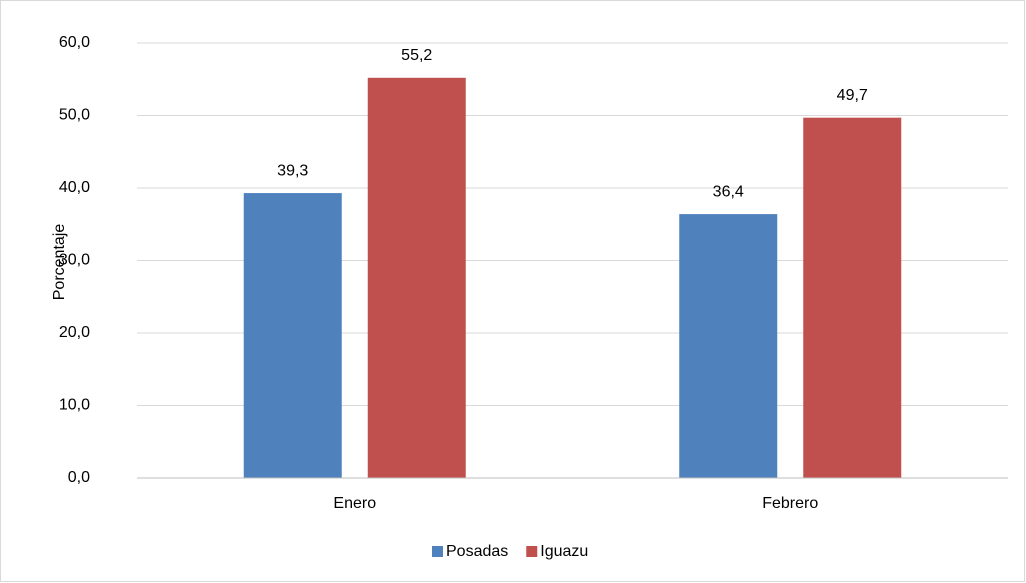  What do you see at coordinates (74, 405) in the screenshot?
I see `y-tick-label: 10,0` at bounding box center [74, 405].